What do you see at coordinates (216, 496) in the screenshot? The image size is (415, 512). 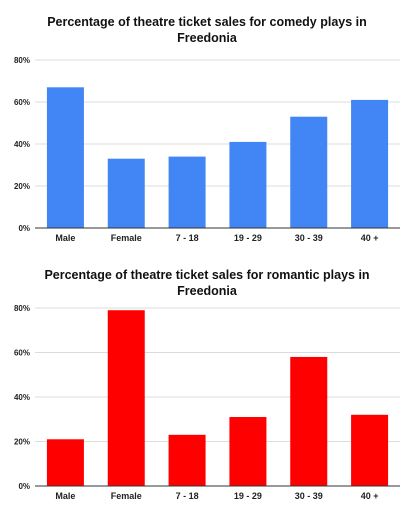 I see `romantic-chart-x-axis: Male Female 7 - 18 19 - 29 30 - 39 40 +` at bounding box center [216, 496].